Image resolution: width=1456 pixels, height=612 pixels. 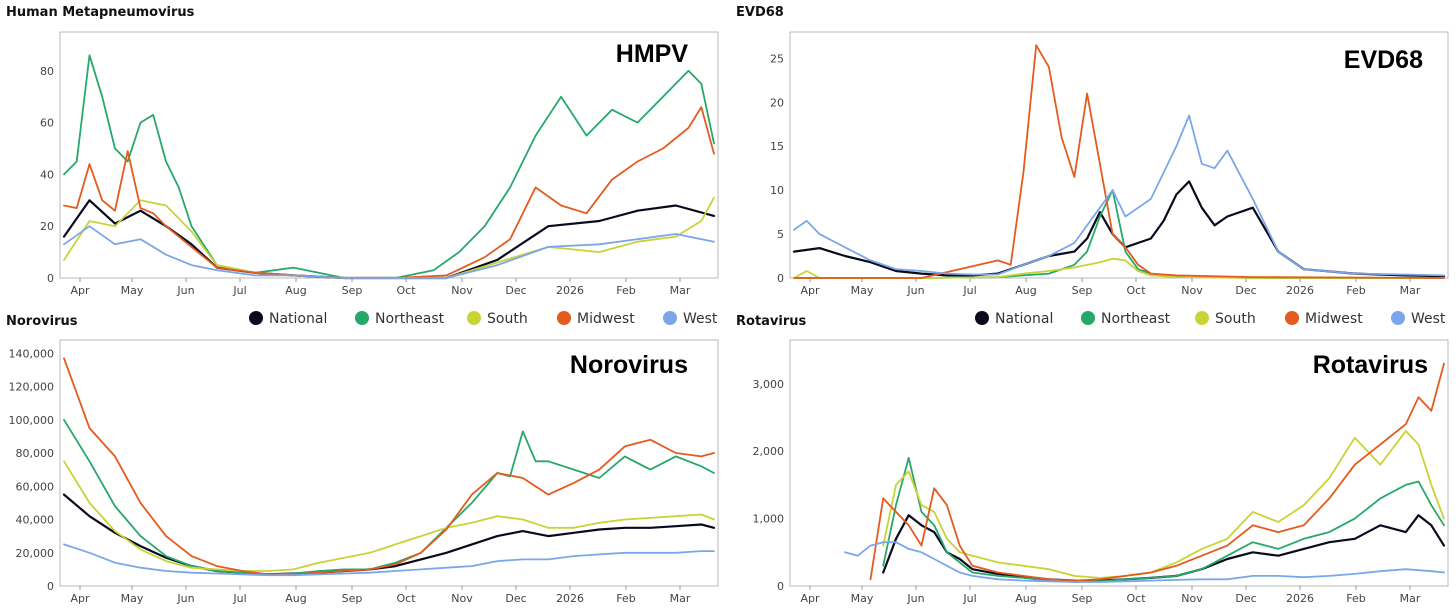 What do you see at coordinates (777, 146) in the screenshot?
I see `y-tick-label: 15` at bounding box center [777, 146].